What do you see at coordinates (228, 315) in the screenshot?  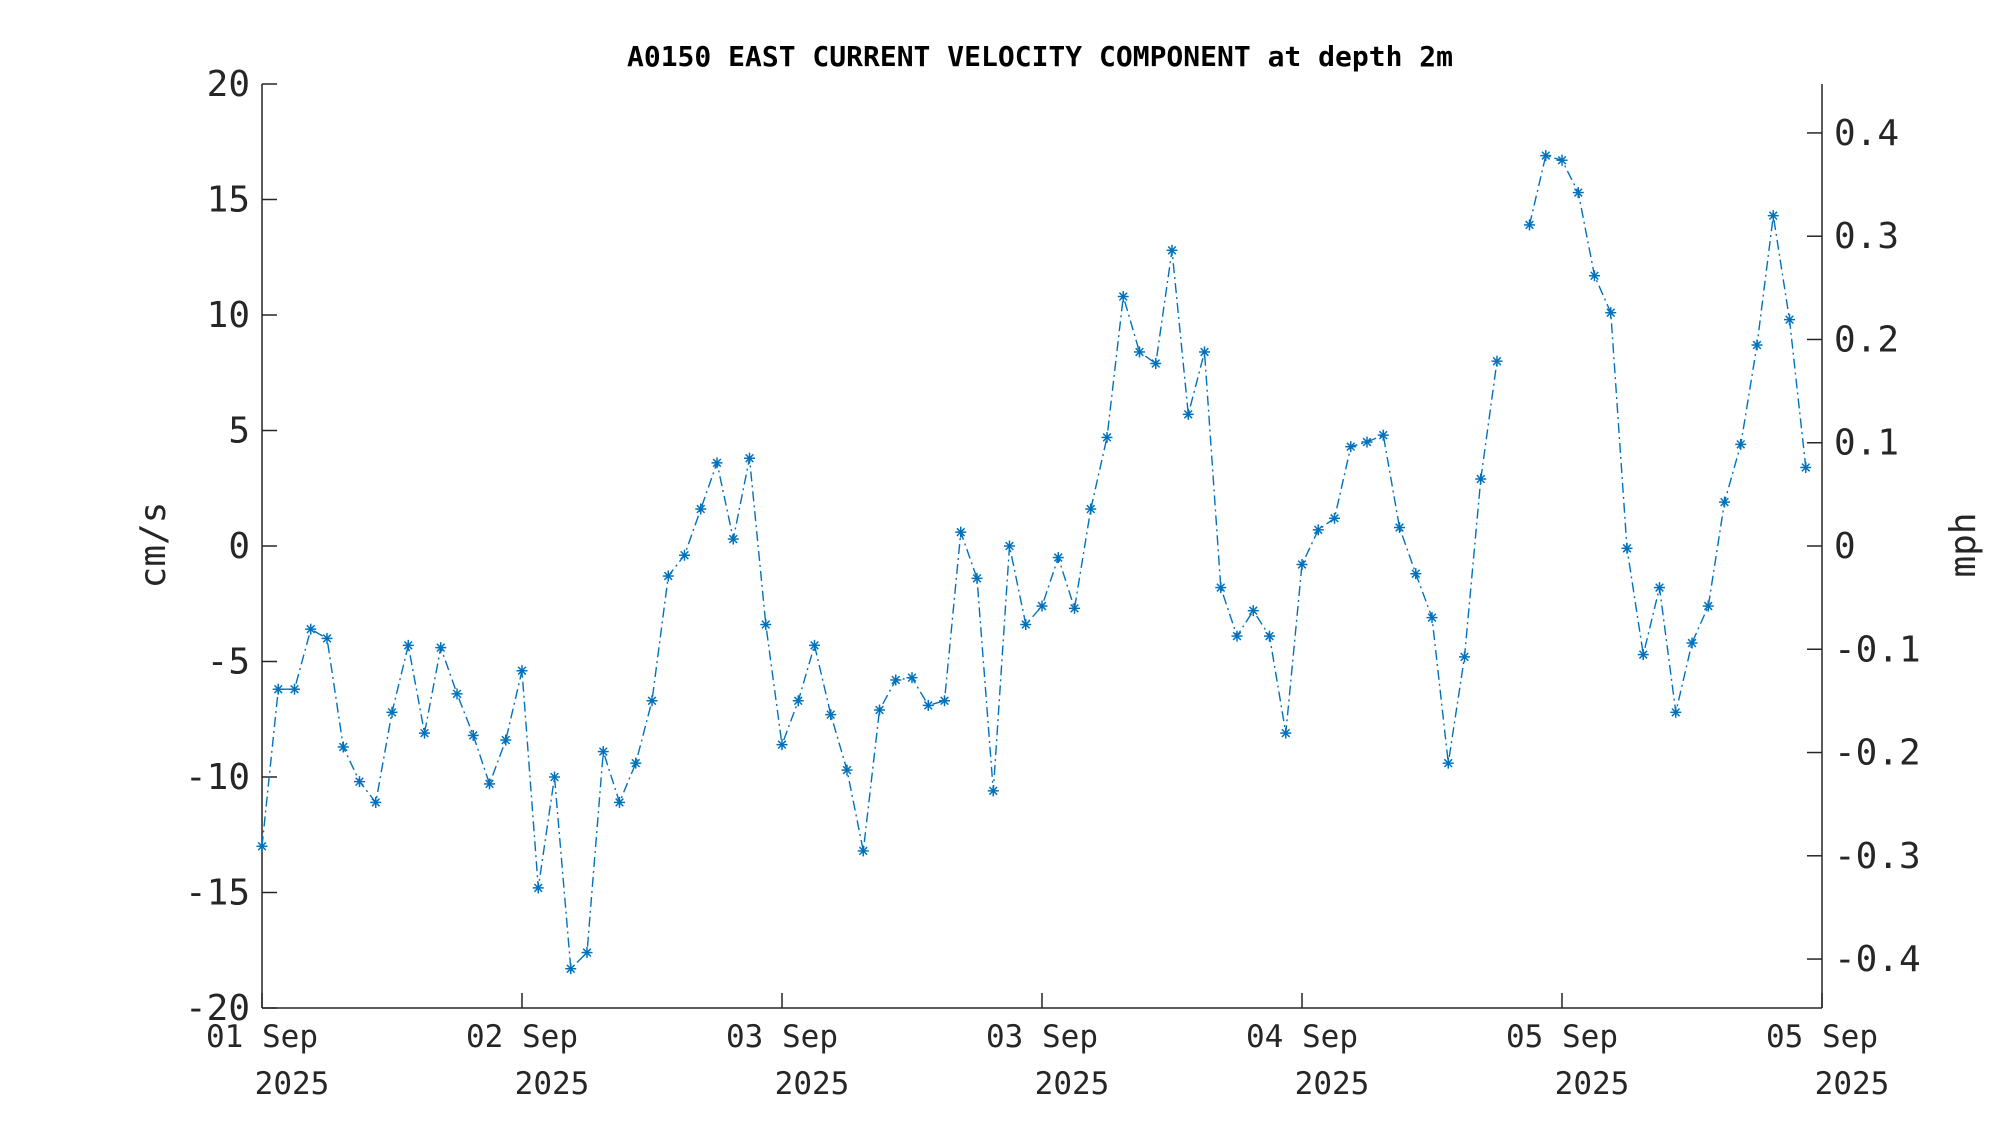 I see `y-tick-label-left: 10` at bounding box center [228, 315].